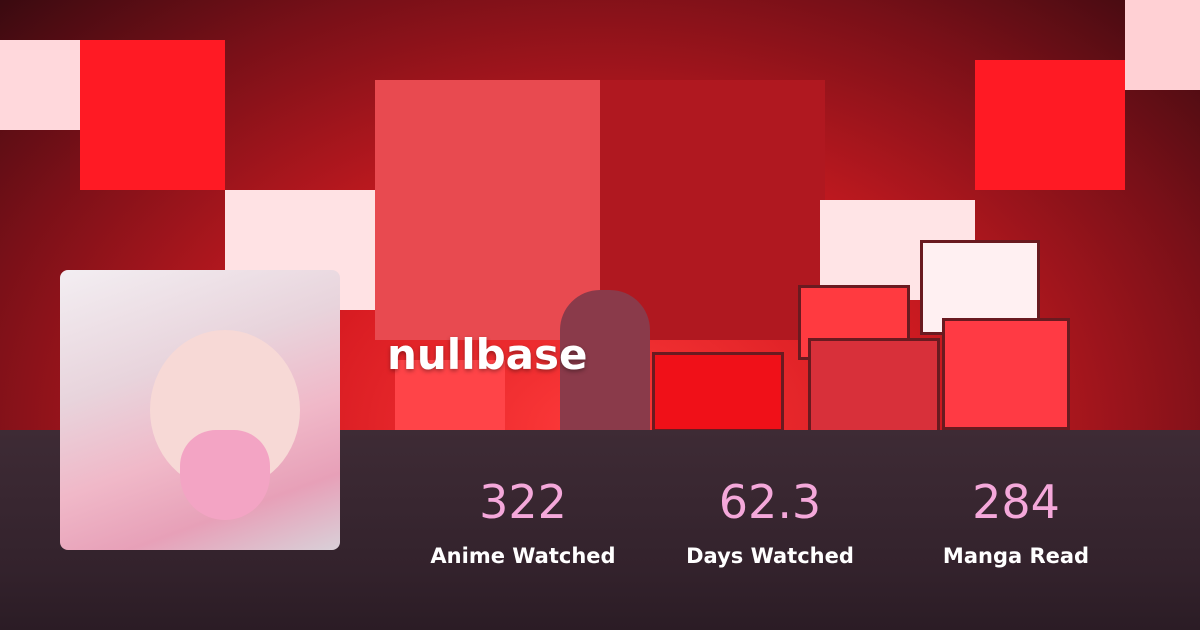 The height and width of the screenshot is (630, 1200). What do you see at coordinates (200, 410) in the screenshot?
I see `avatar` at bounding box center [200, 410].